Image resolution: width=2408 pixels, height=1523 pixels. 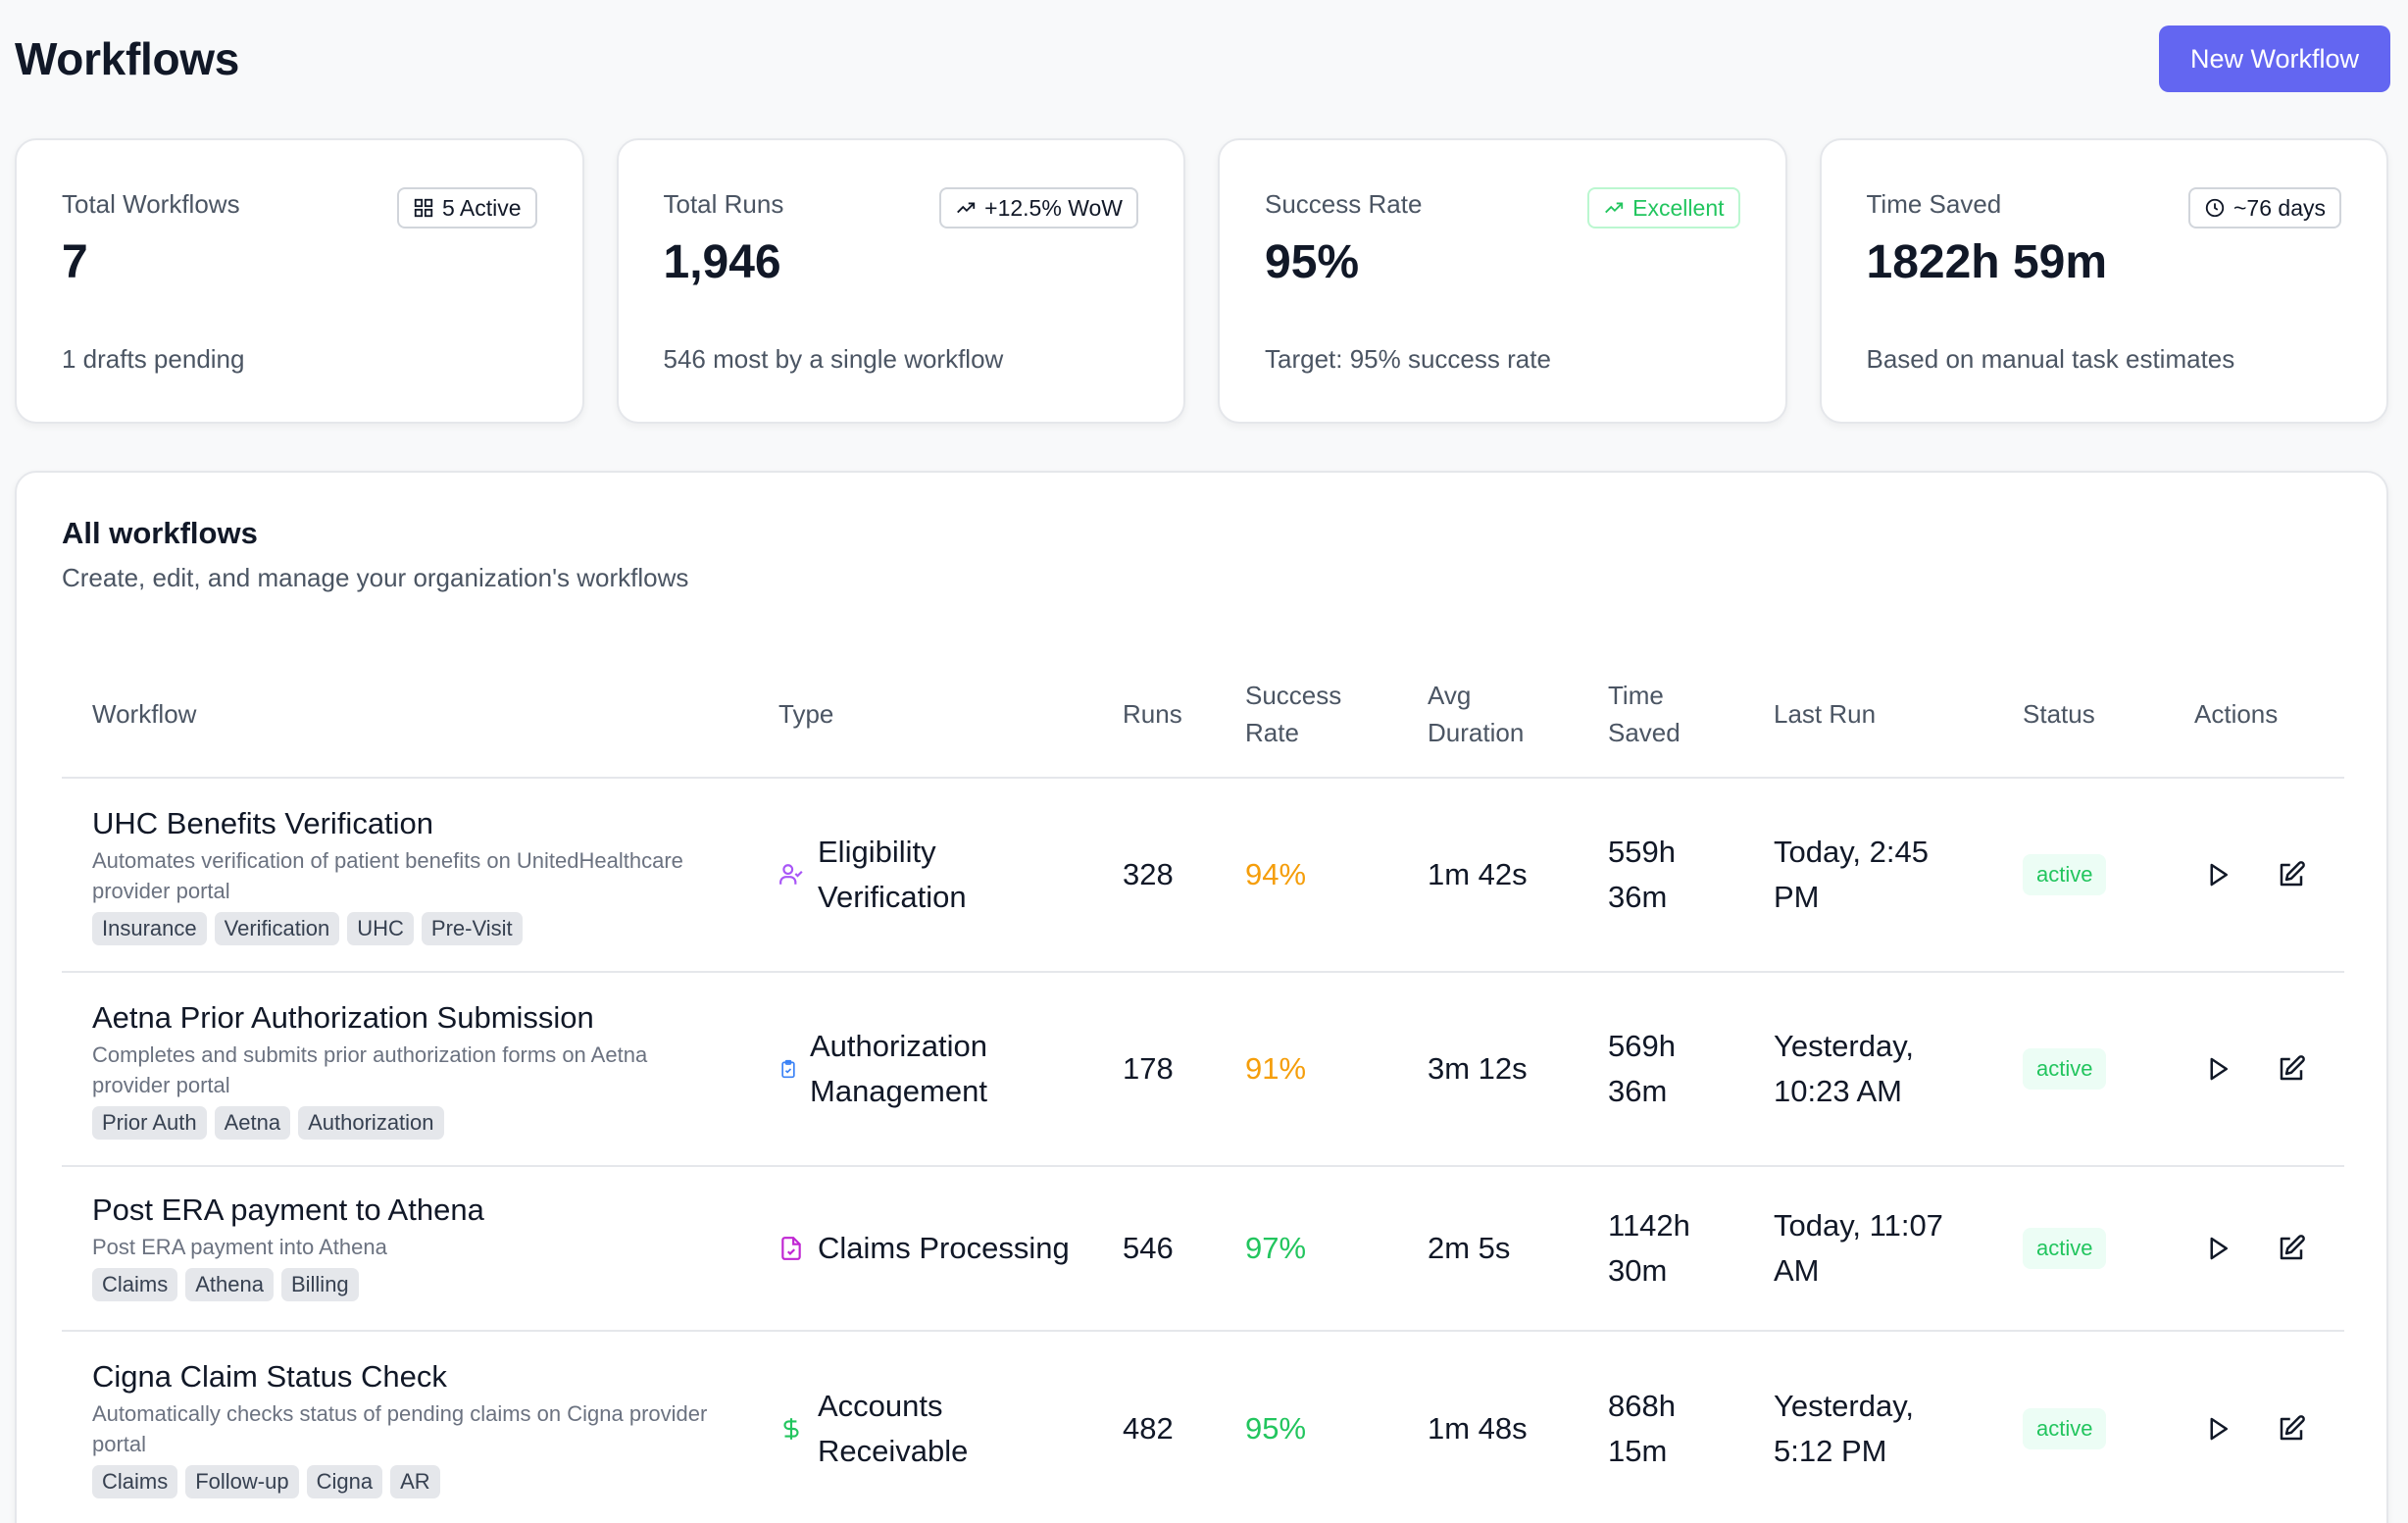 I want to click on tag: Authorization, so click(x=371, y=1123).